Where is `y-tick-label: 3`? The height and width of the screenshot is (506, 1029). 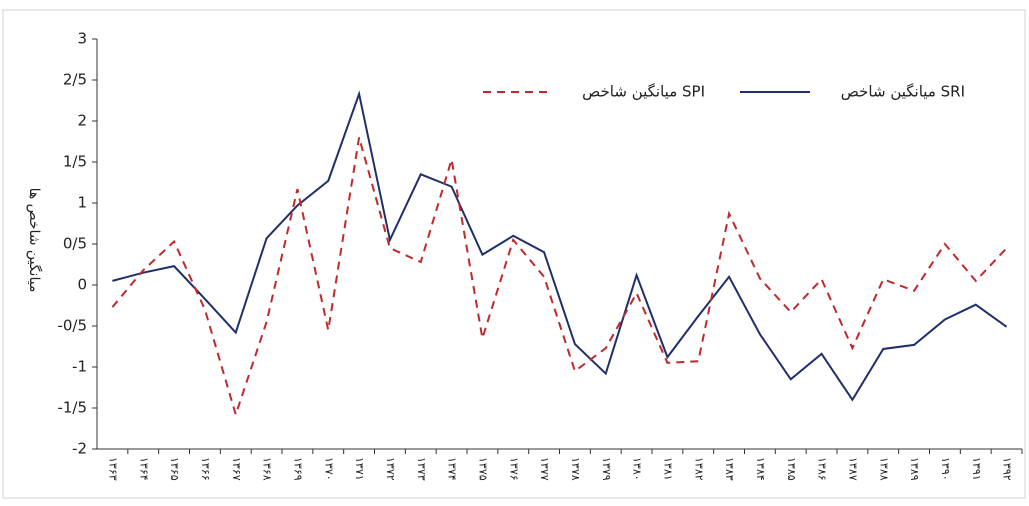
y-tick-label: 3 is located at coordinates (82, 39).